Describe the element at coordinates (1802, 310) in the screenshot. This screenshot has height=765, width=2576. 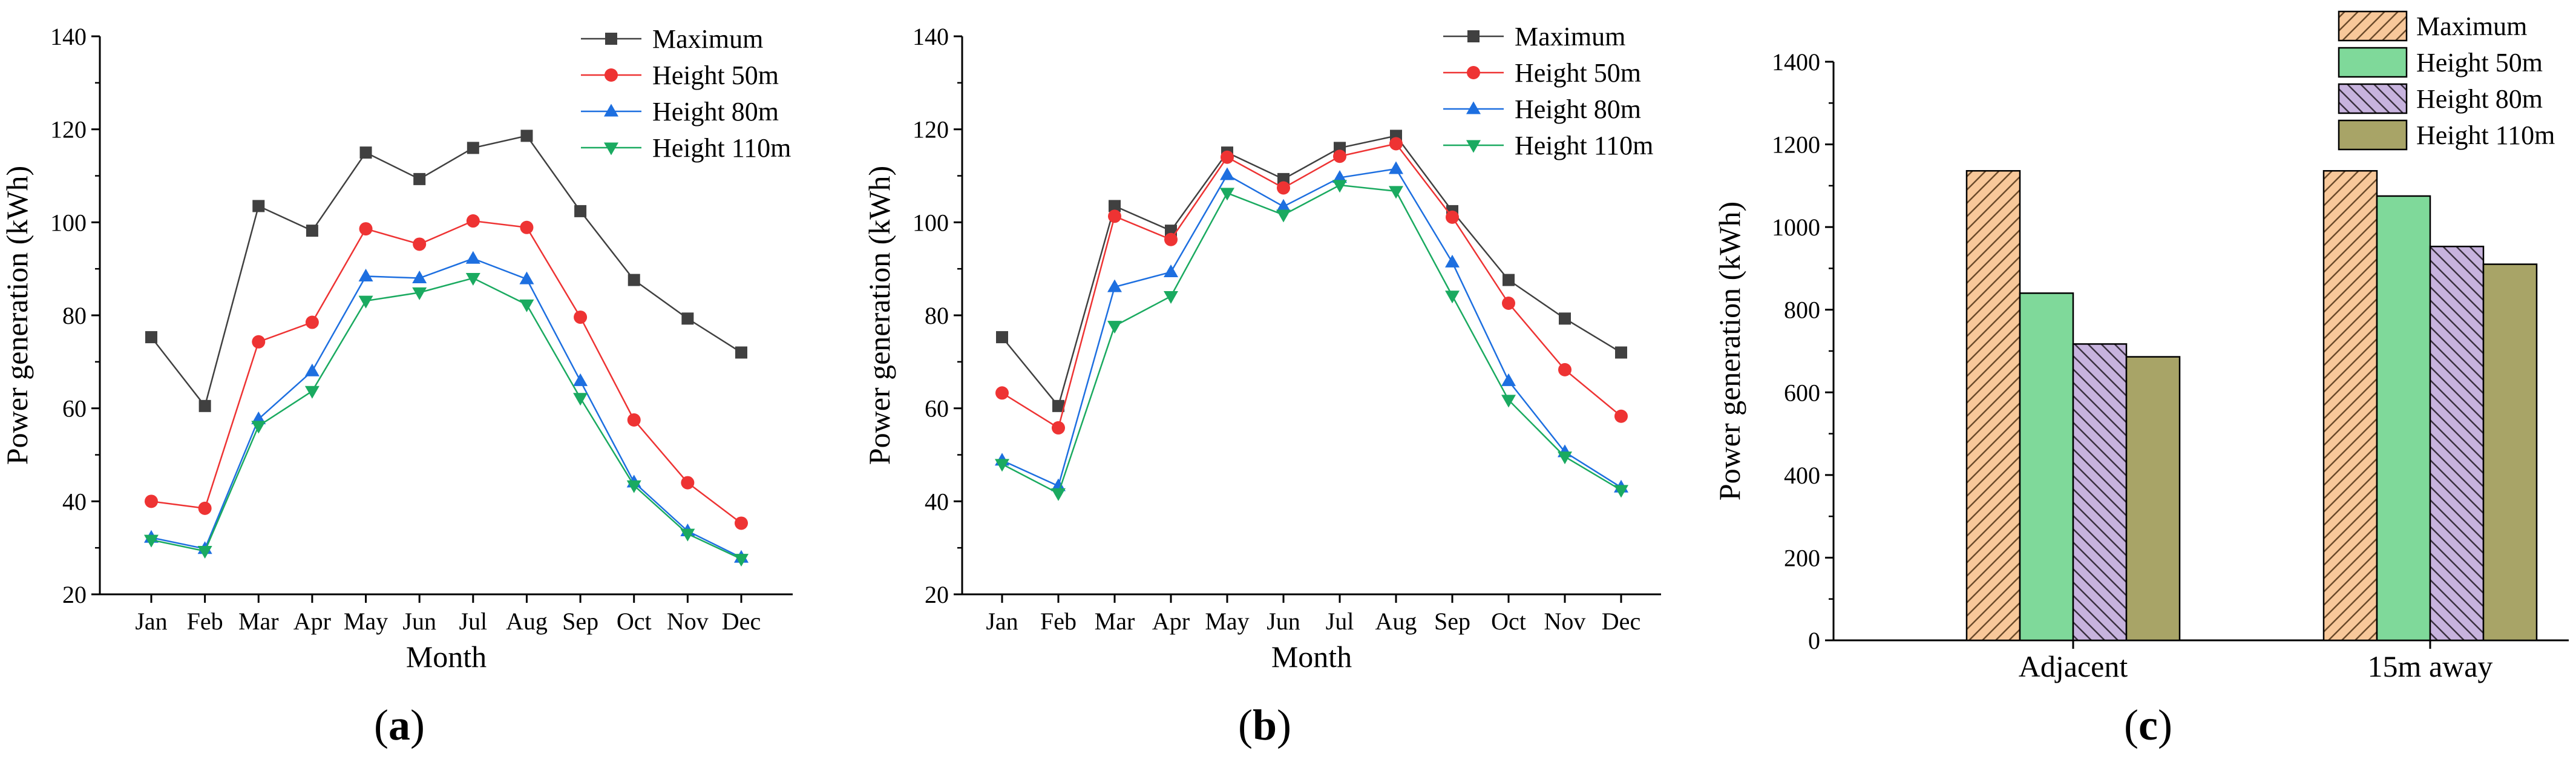
I see `y-tick-label: 800` at that location.